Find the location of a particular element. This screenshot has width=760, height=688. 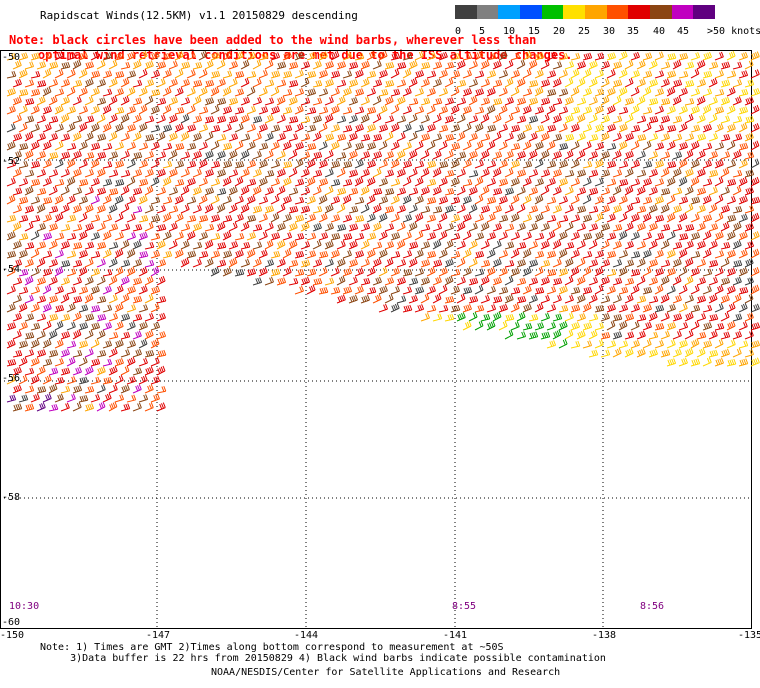

legend-label: >50 knots is located at coordinates (733, 31).